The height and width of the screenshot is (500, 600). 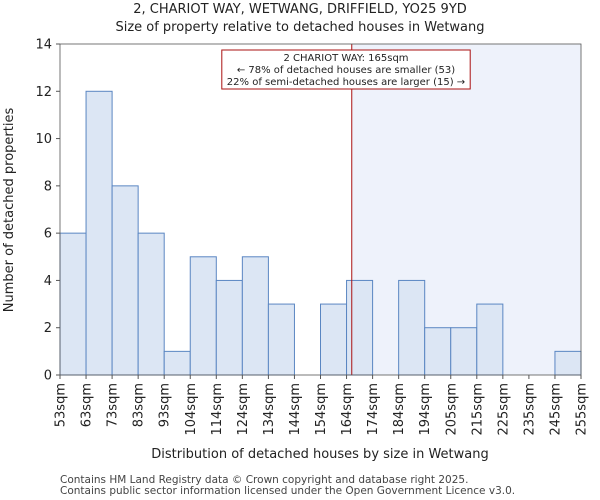 What do you see at coordinates (529, 409) in the screenshot?
I see `x-tick-label: 235sqm` at bounding box center [529, 409].